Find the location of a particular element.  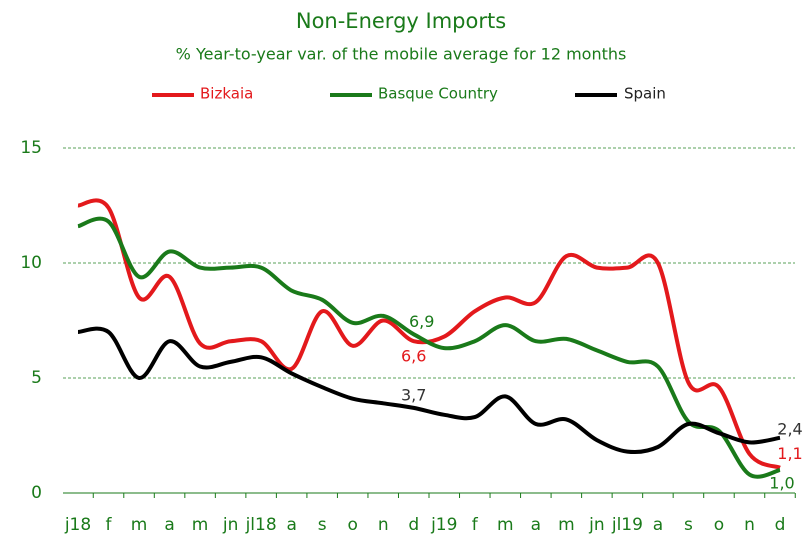

chart-title: Non-Energy Imports is located at coordinates (401, 21).